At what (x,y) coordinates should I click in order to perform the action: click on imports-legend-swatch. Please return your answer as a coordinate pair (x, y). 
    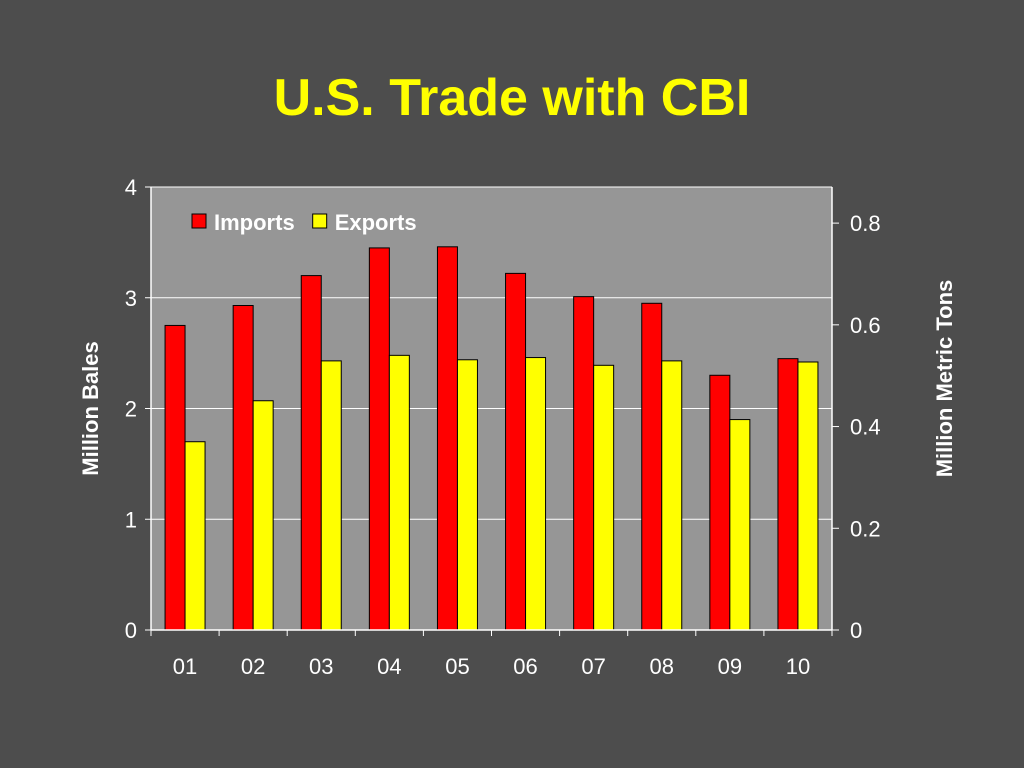
    Looking at the image, I should click on (199, 221).